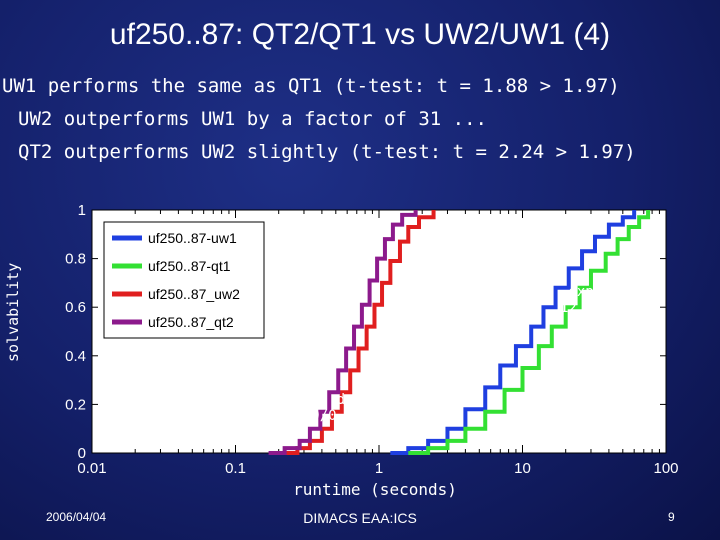  Describe the element at coordinates (13, 312) in the screenshot. I see `y-axis-label: solvability` at that location.